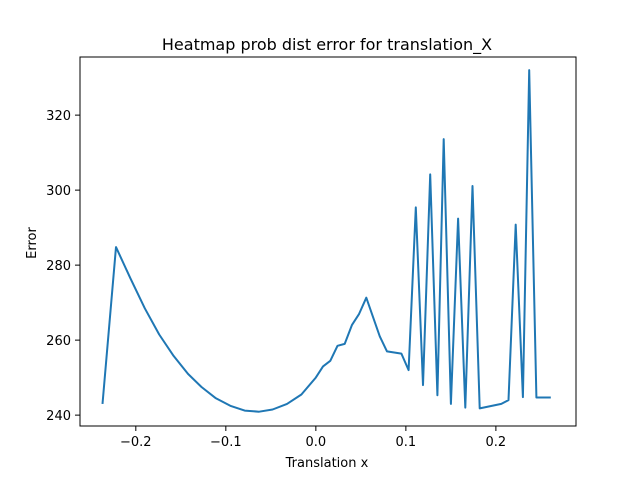 The image size is (640, 480). What do you see at coordinates (406, 442) in the screenshot?
I see `x-tick-label: 0.1` at bounding box center [406, 442].